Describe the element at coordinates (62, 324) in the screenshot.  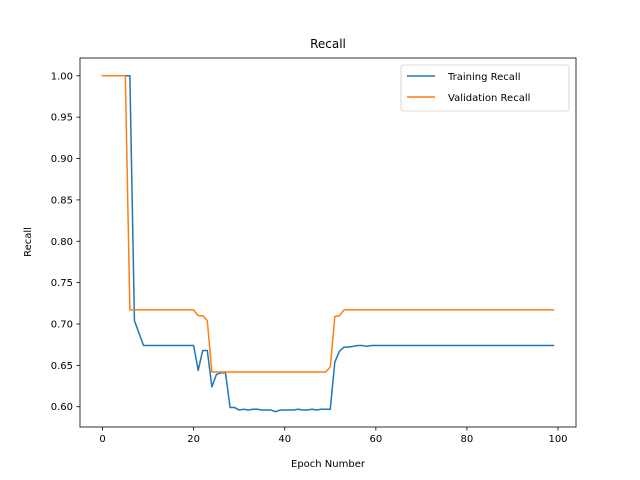
I see `y-tick-label-2: 0.70` at that location.